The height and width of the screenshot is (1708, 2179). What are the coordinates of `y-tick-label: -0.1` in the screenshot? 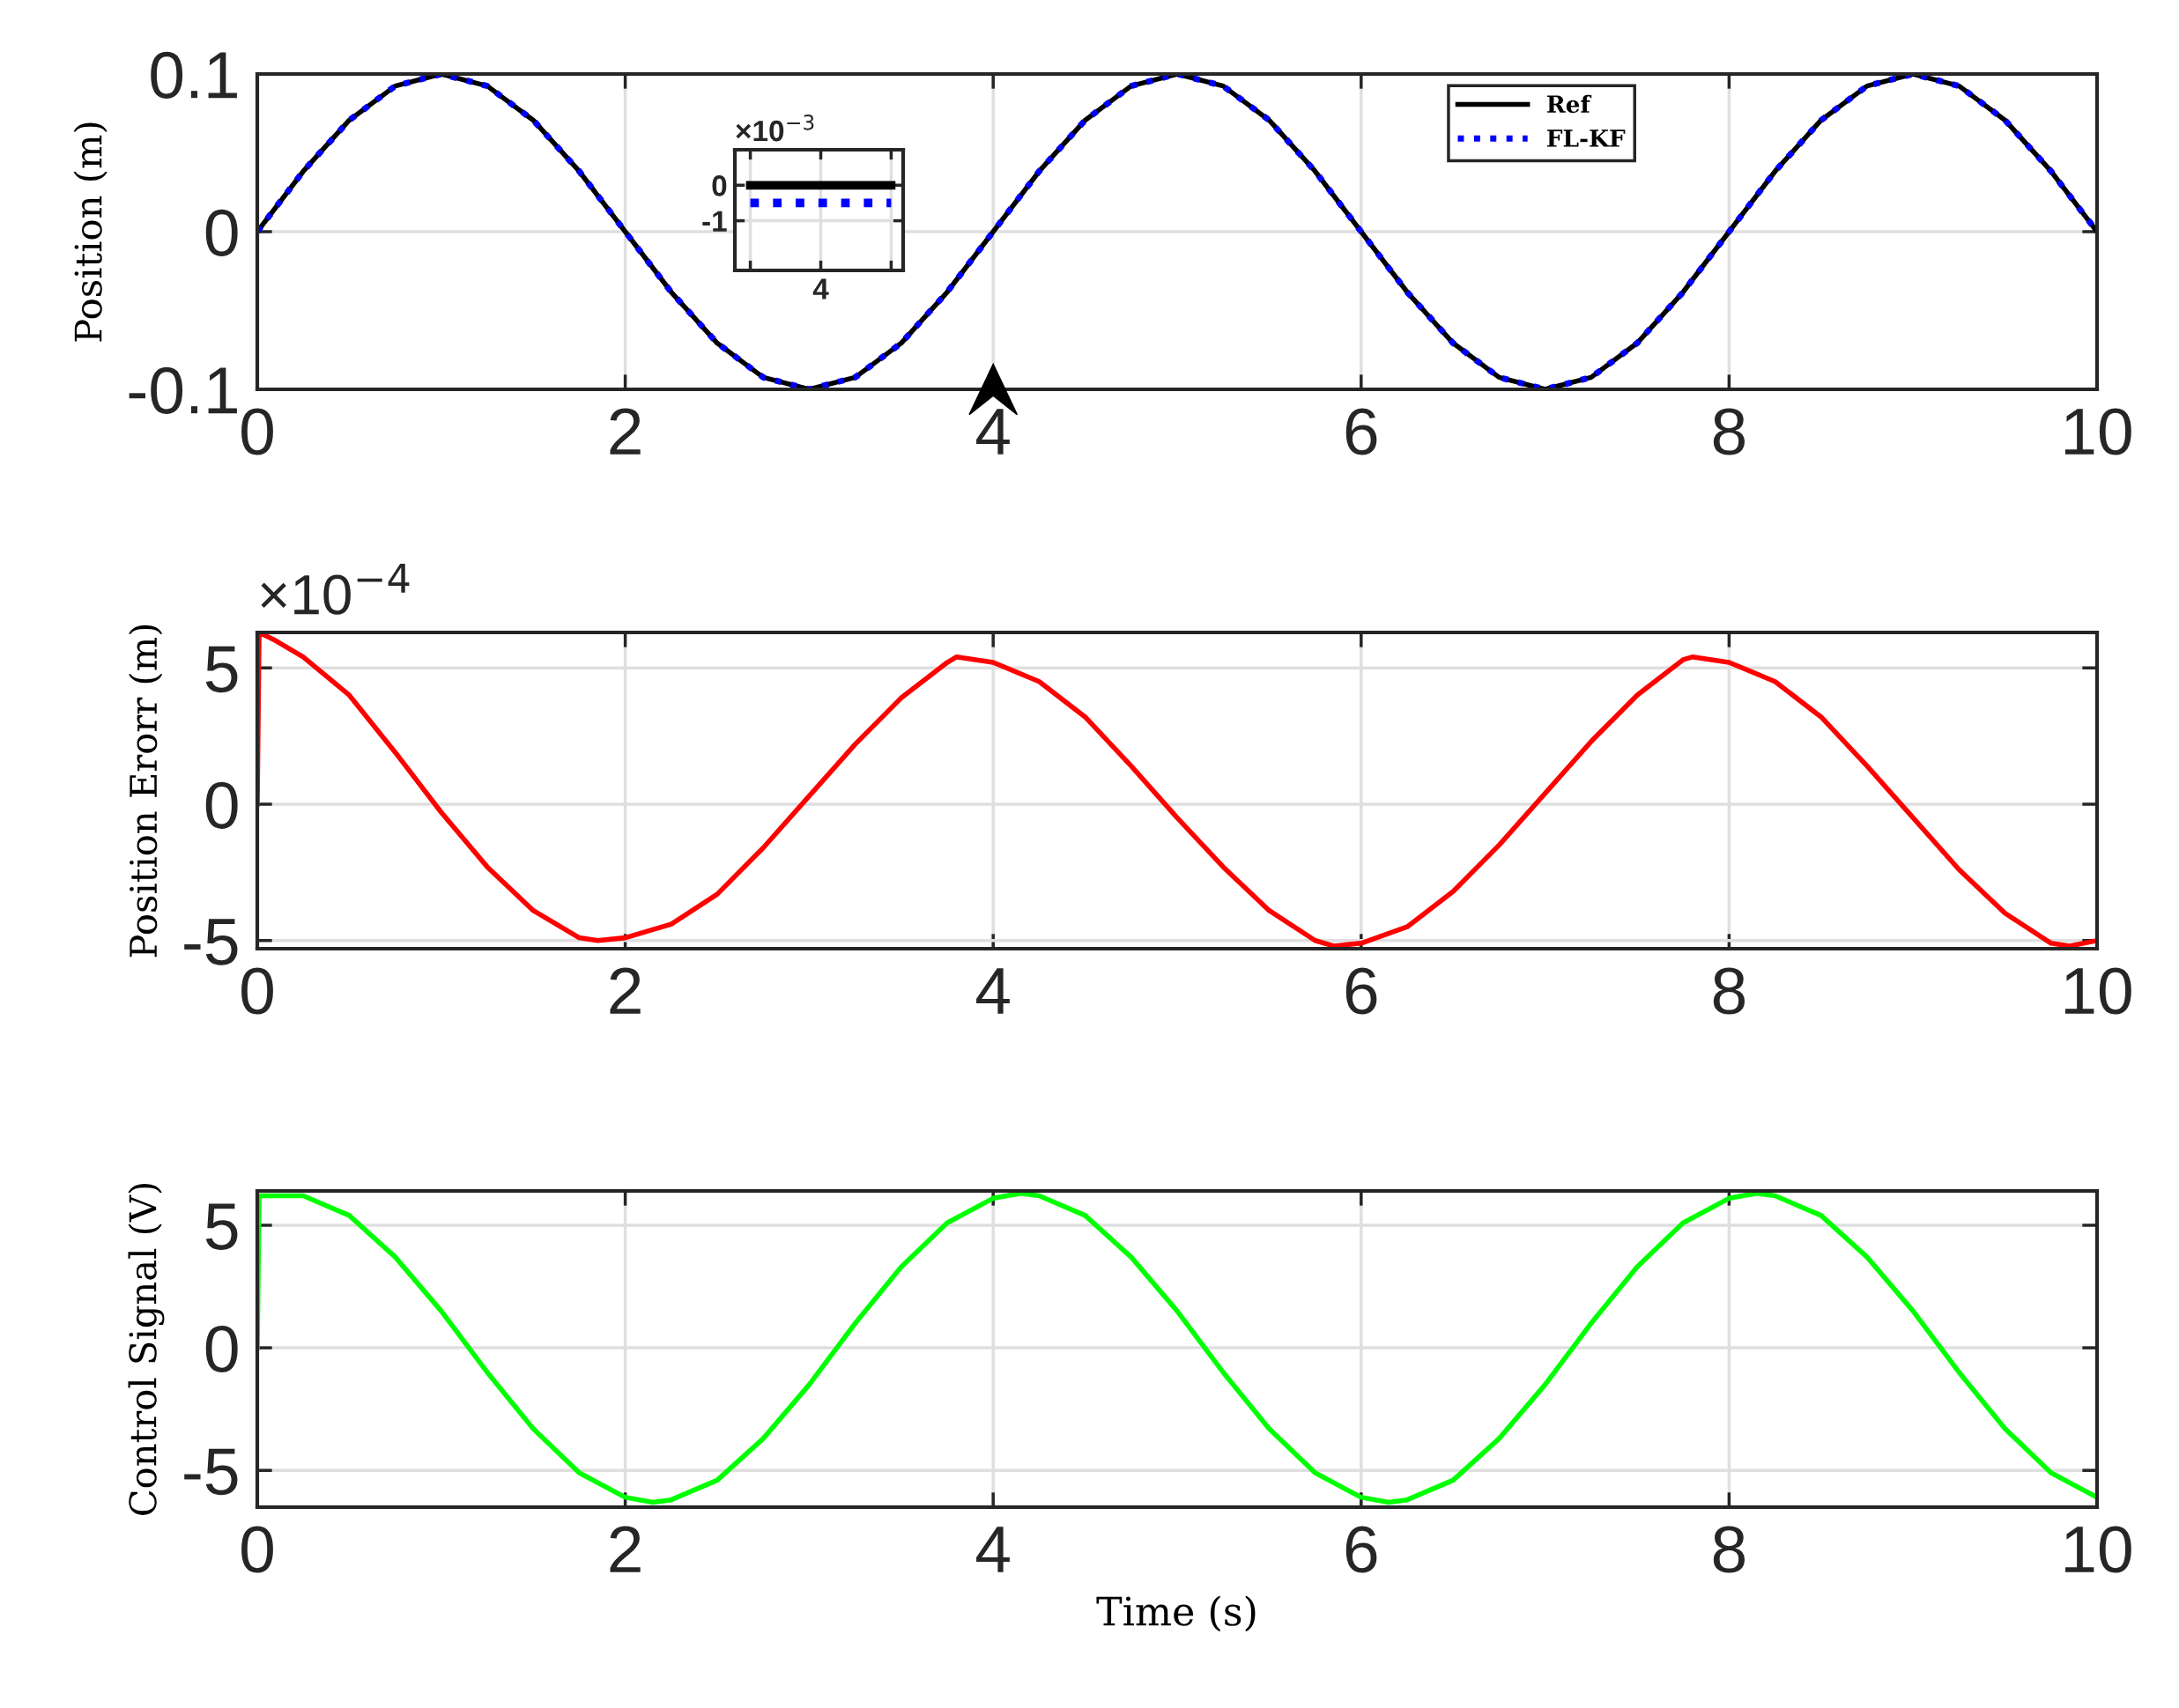 It's located at (183, 390).